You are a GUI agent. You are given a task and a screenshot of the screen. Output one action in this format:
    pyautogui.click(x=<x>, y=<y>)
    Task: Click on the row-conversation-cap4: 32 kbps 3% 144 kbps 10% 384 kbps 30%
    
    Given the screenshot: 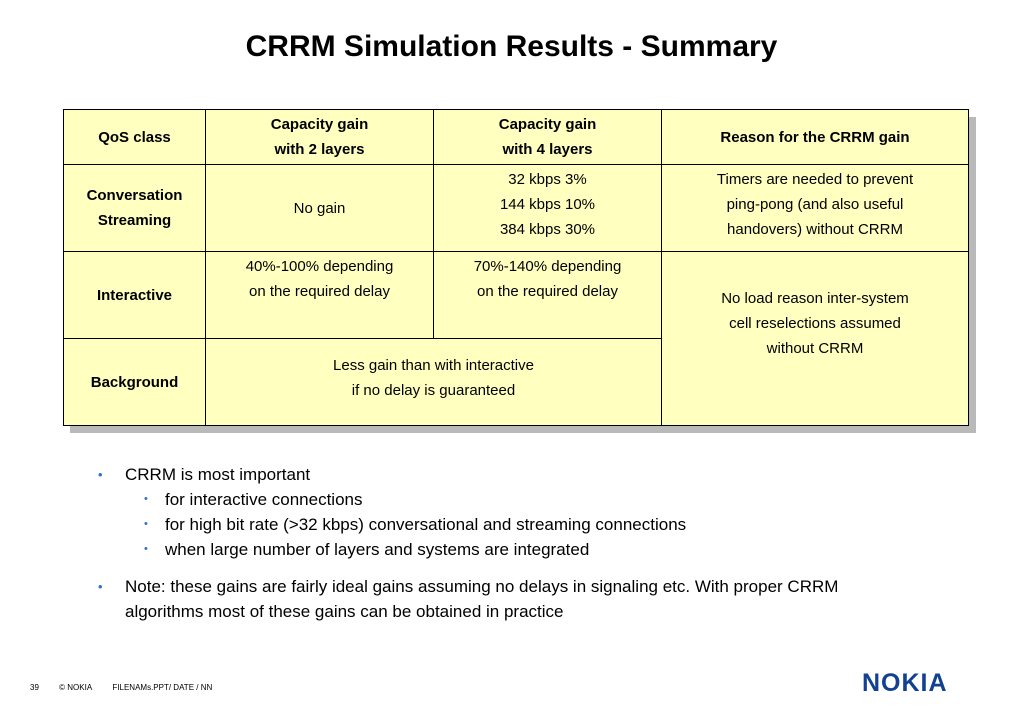 What is the action you would take?
    pyautogui.click(x=547, y=208)
    